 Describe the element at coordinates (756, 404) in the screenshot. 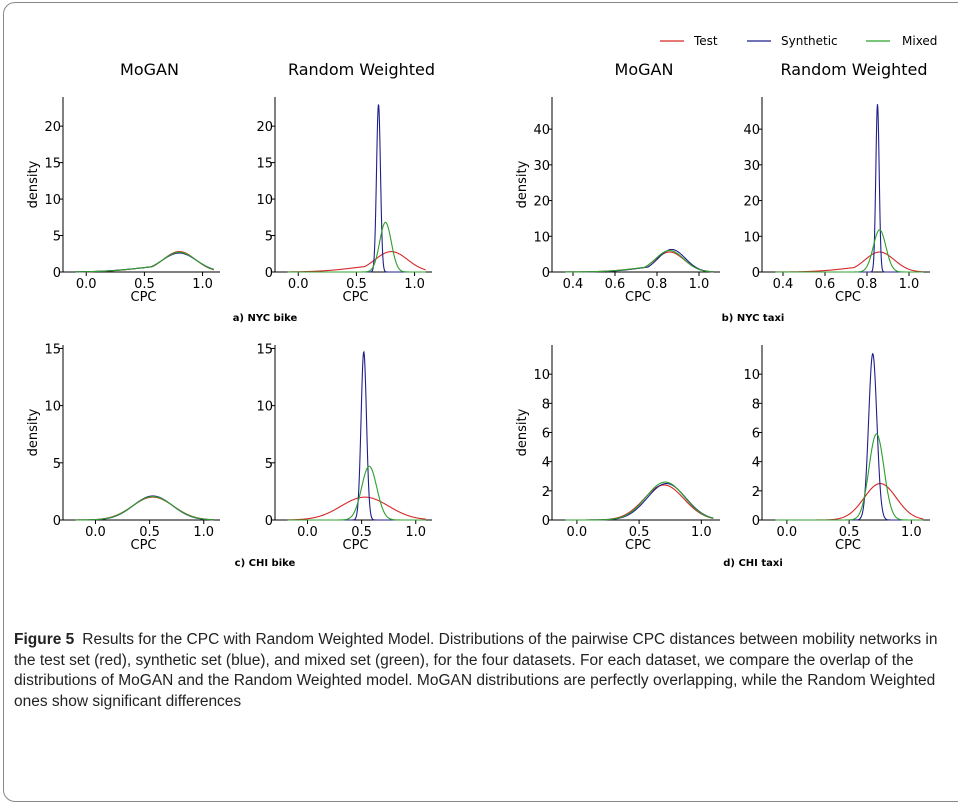

I see `y-tick-label: 8` at that location.